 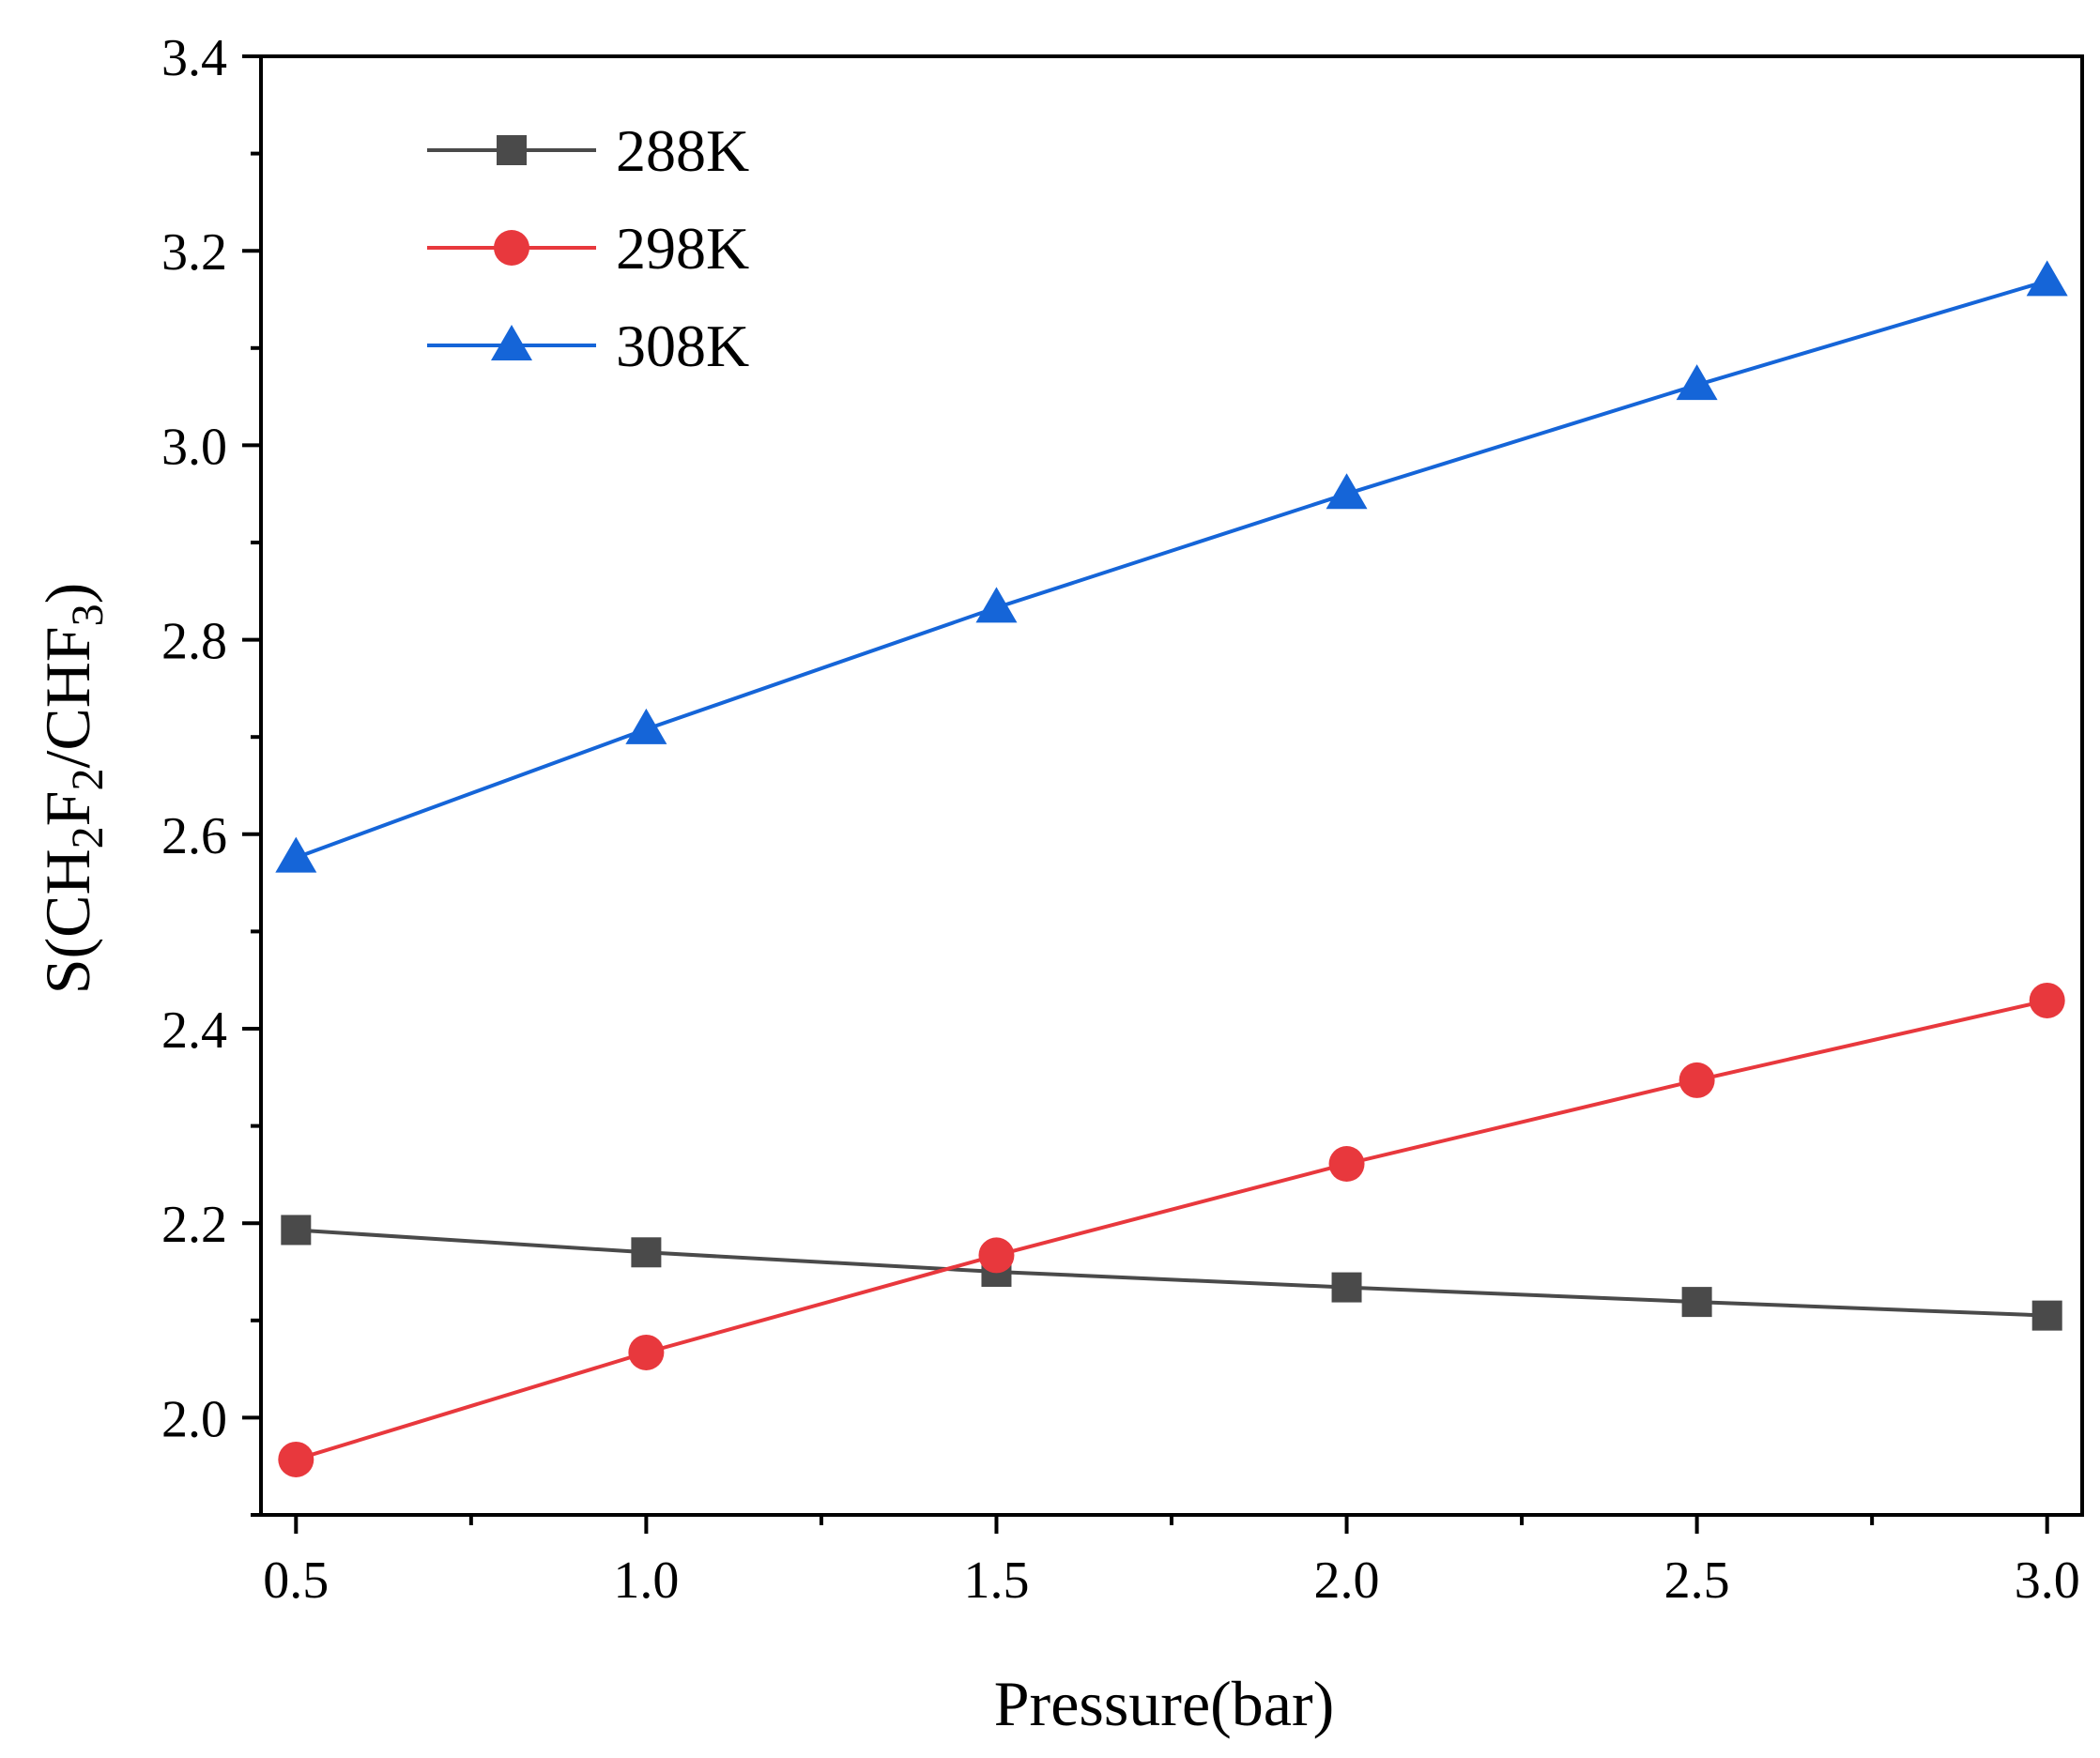 What do you see at coordinates (88, 615) in the screenshot?
I see `y-label-sub: 3` at bounding box center [88, 615].